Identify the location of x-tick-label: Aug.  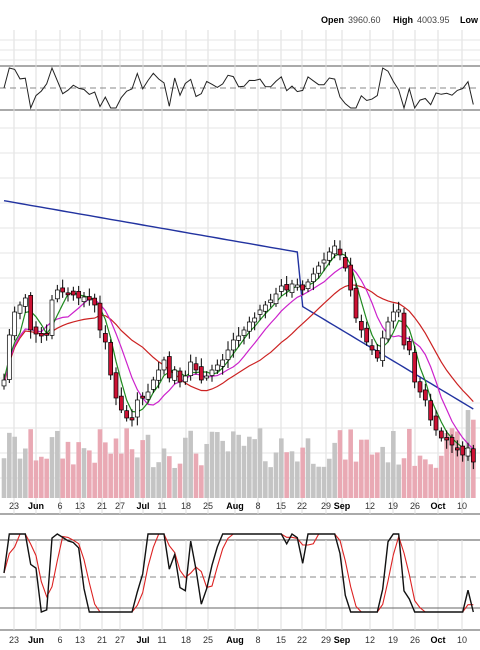
(235, 506).